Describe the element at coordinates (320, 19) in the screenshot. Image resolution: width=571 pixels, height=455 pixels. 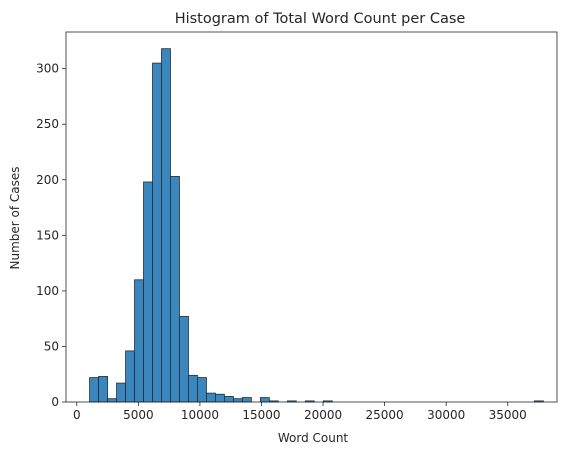
I see `chart-title: Histogram of Total Word Count per Case` at that location.